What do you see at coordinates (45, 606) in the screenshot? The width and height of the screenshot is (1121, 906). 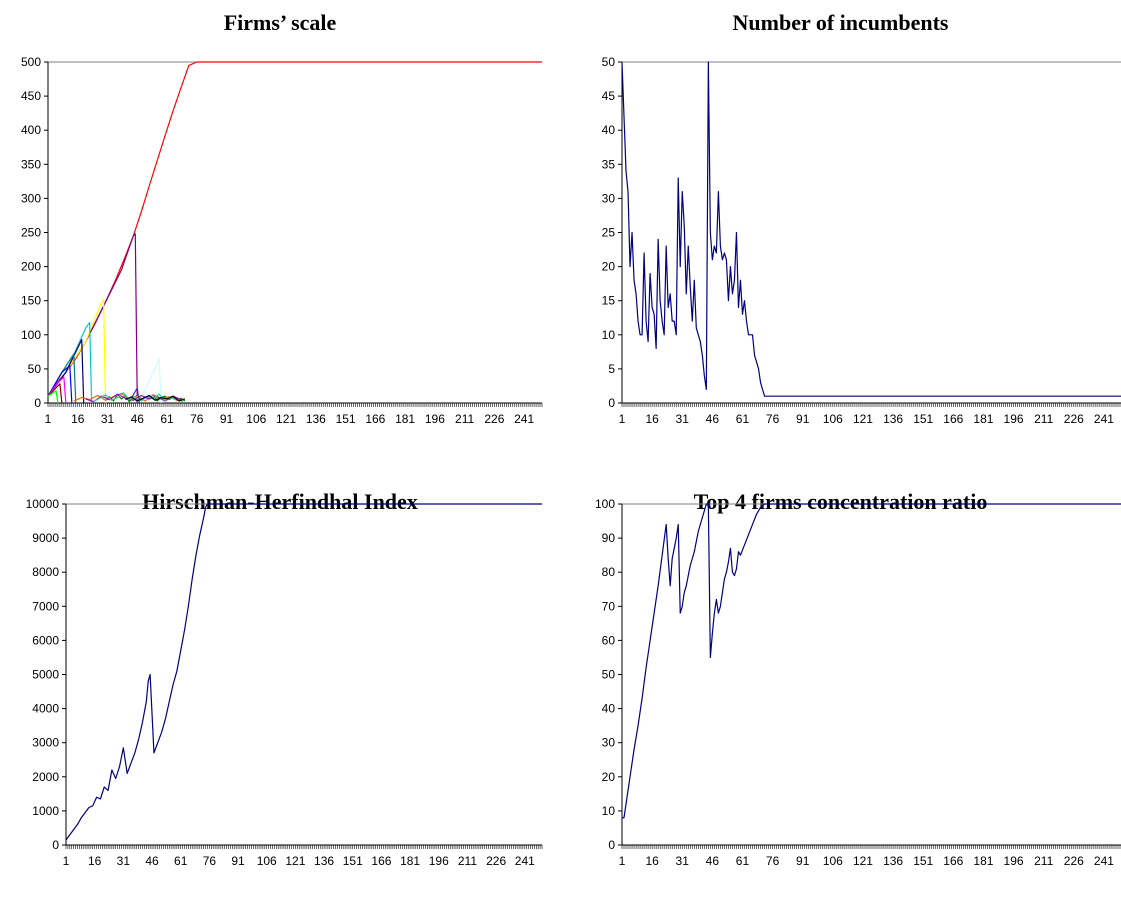 I see `y-tick-label: 7000` at bounding box center [45, 606].